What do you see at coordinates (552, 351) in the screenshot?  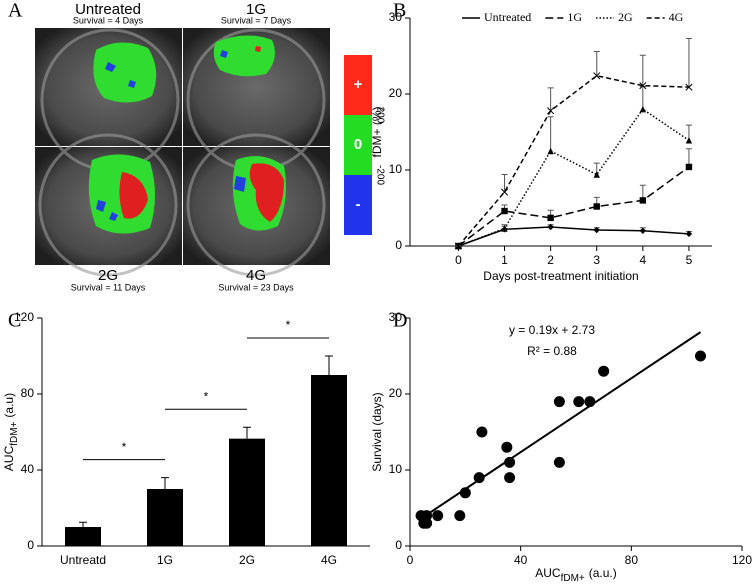 I see `r-squared: R² = 0.88` at bounding box center [552, 351].